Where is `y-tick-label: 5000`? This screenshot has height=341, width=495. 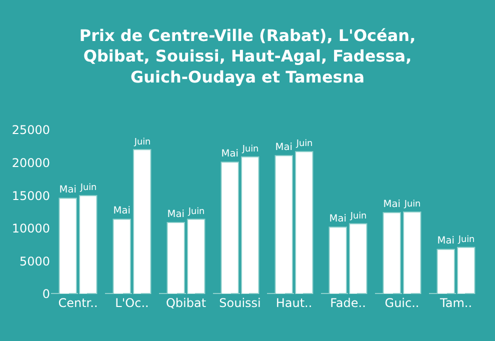
y-tick-label: 5000 is located at coordinates (34, 261).